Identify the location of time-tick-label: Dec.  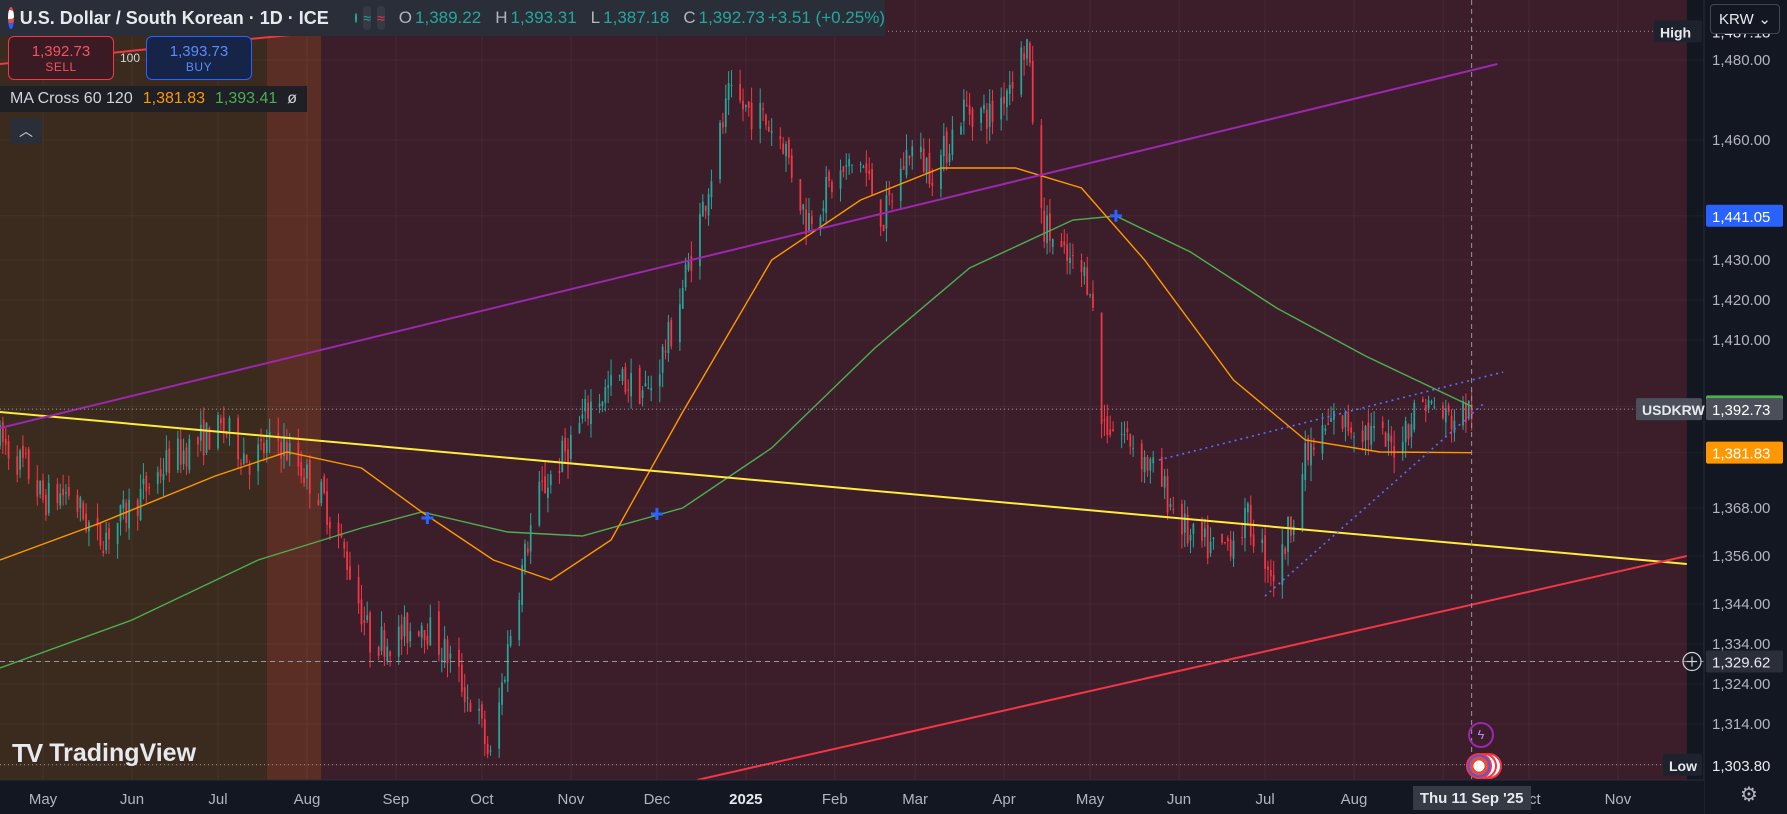
(657, 799).